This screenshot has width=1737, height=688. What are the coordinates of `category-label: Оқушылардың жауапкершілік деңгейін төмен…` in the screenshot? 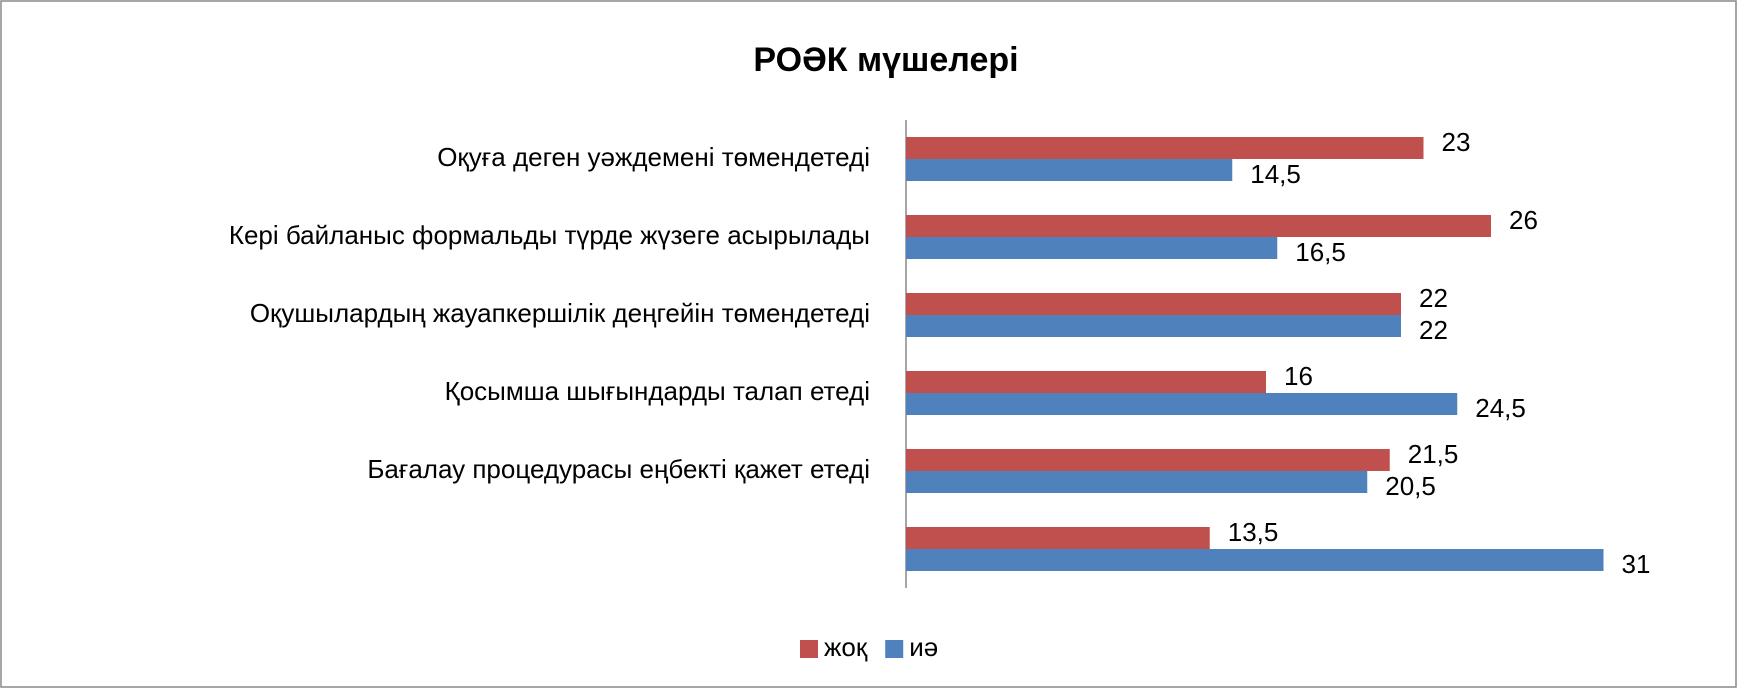 It's located at (560, 313).